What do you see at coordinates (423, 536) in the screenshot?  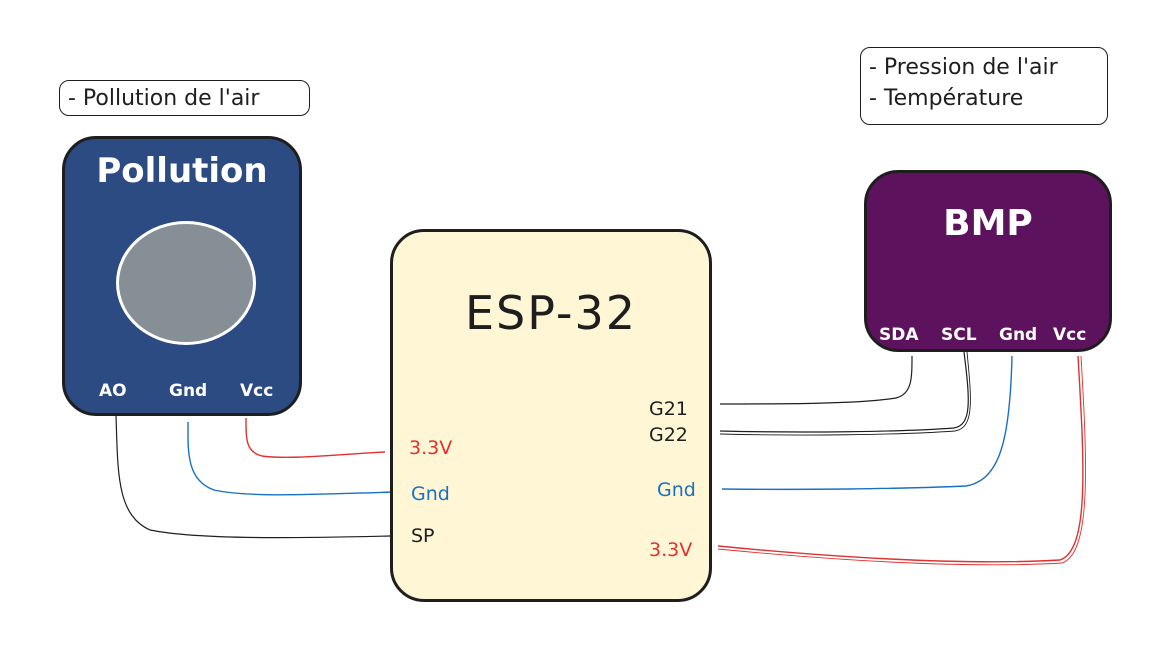 I see `esp32-pin-sp: SP` at bounding box center [423, 536].